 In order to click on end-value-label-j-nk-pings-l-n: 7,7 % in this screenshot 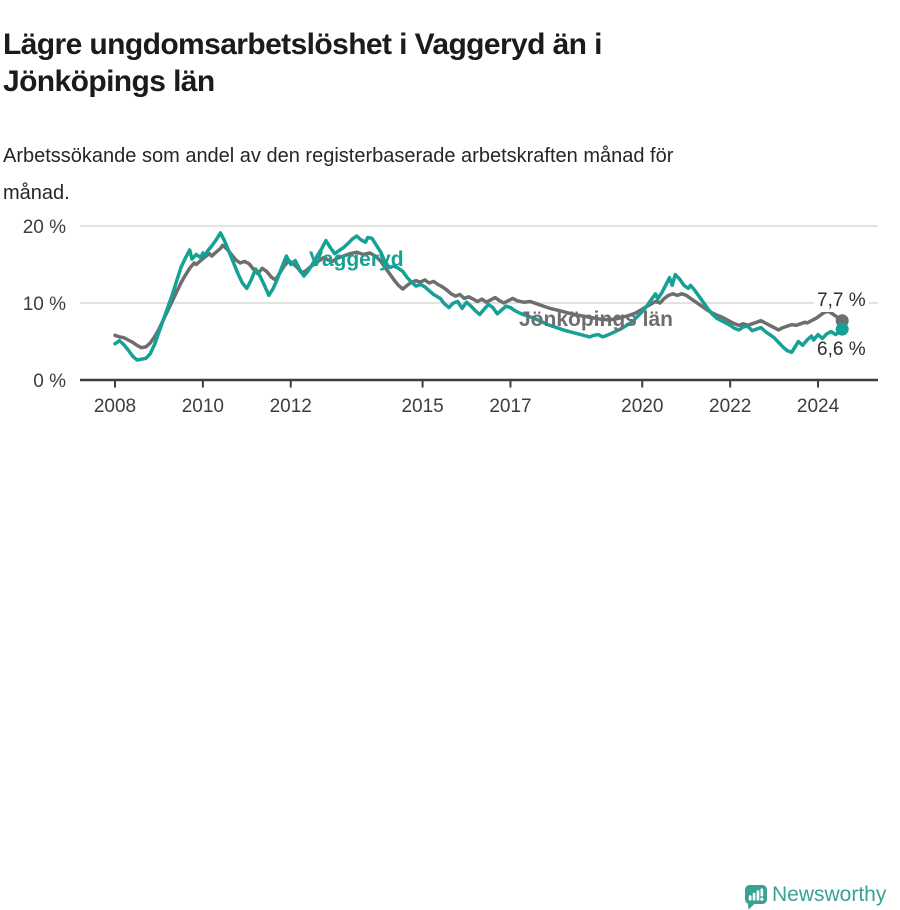, I will do `click(841, 301)`.